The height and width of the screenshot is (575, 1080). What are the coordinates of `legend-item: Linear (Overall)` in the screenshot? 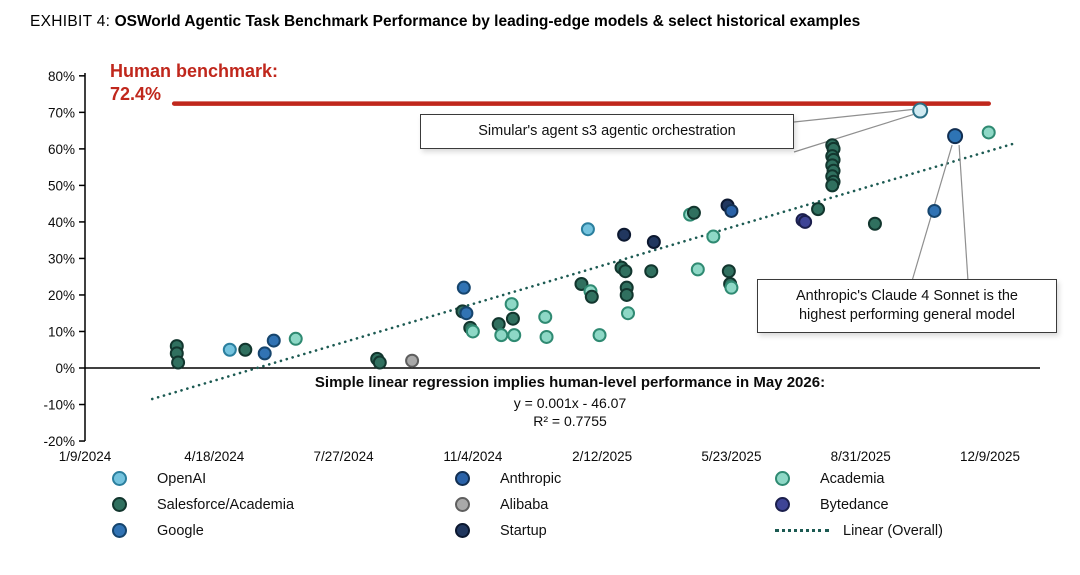 It's located at (859, 530).